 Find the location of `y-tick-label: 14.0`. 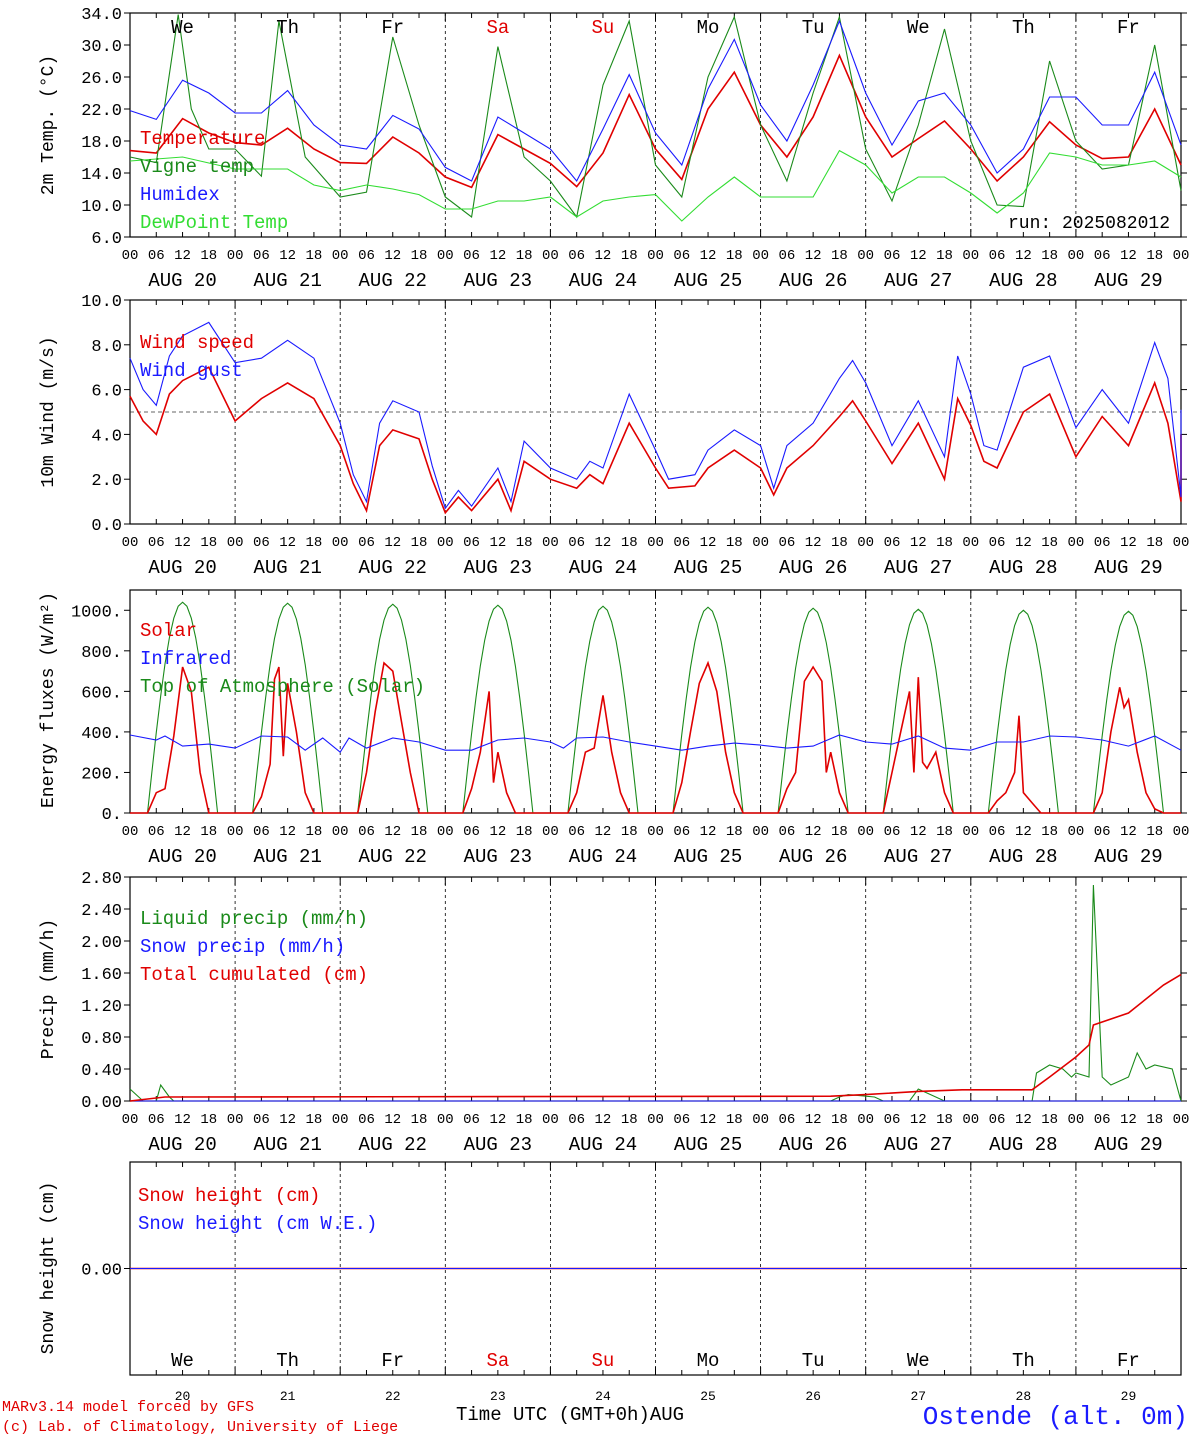

y-tick-label: 14.0 is located at coordinates (101, 175).